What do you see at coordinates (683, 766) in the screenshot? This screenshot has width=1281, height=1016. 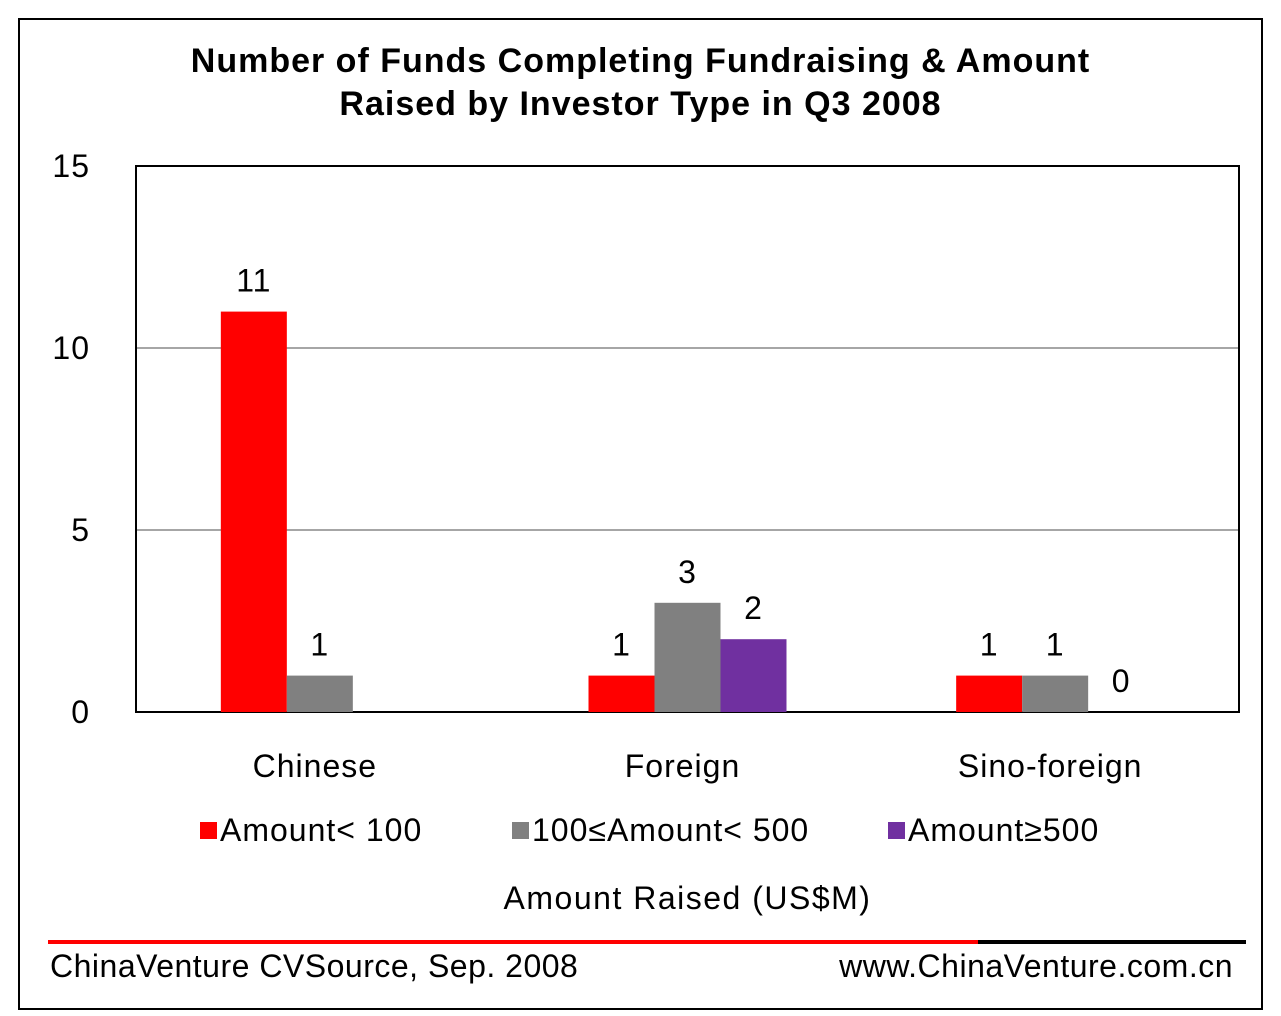 I see `x-tick-label-2: Foreign` at bounding box center [683, 766].